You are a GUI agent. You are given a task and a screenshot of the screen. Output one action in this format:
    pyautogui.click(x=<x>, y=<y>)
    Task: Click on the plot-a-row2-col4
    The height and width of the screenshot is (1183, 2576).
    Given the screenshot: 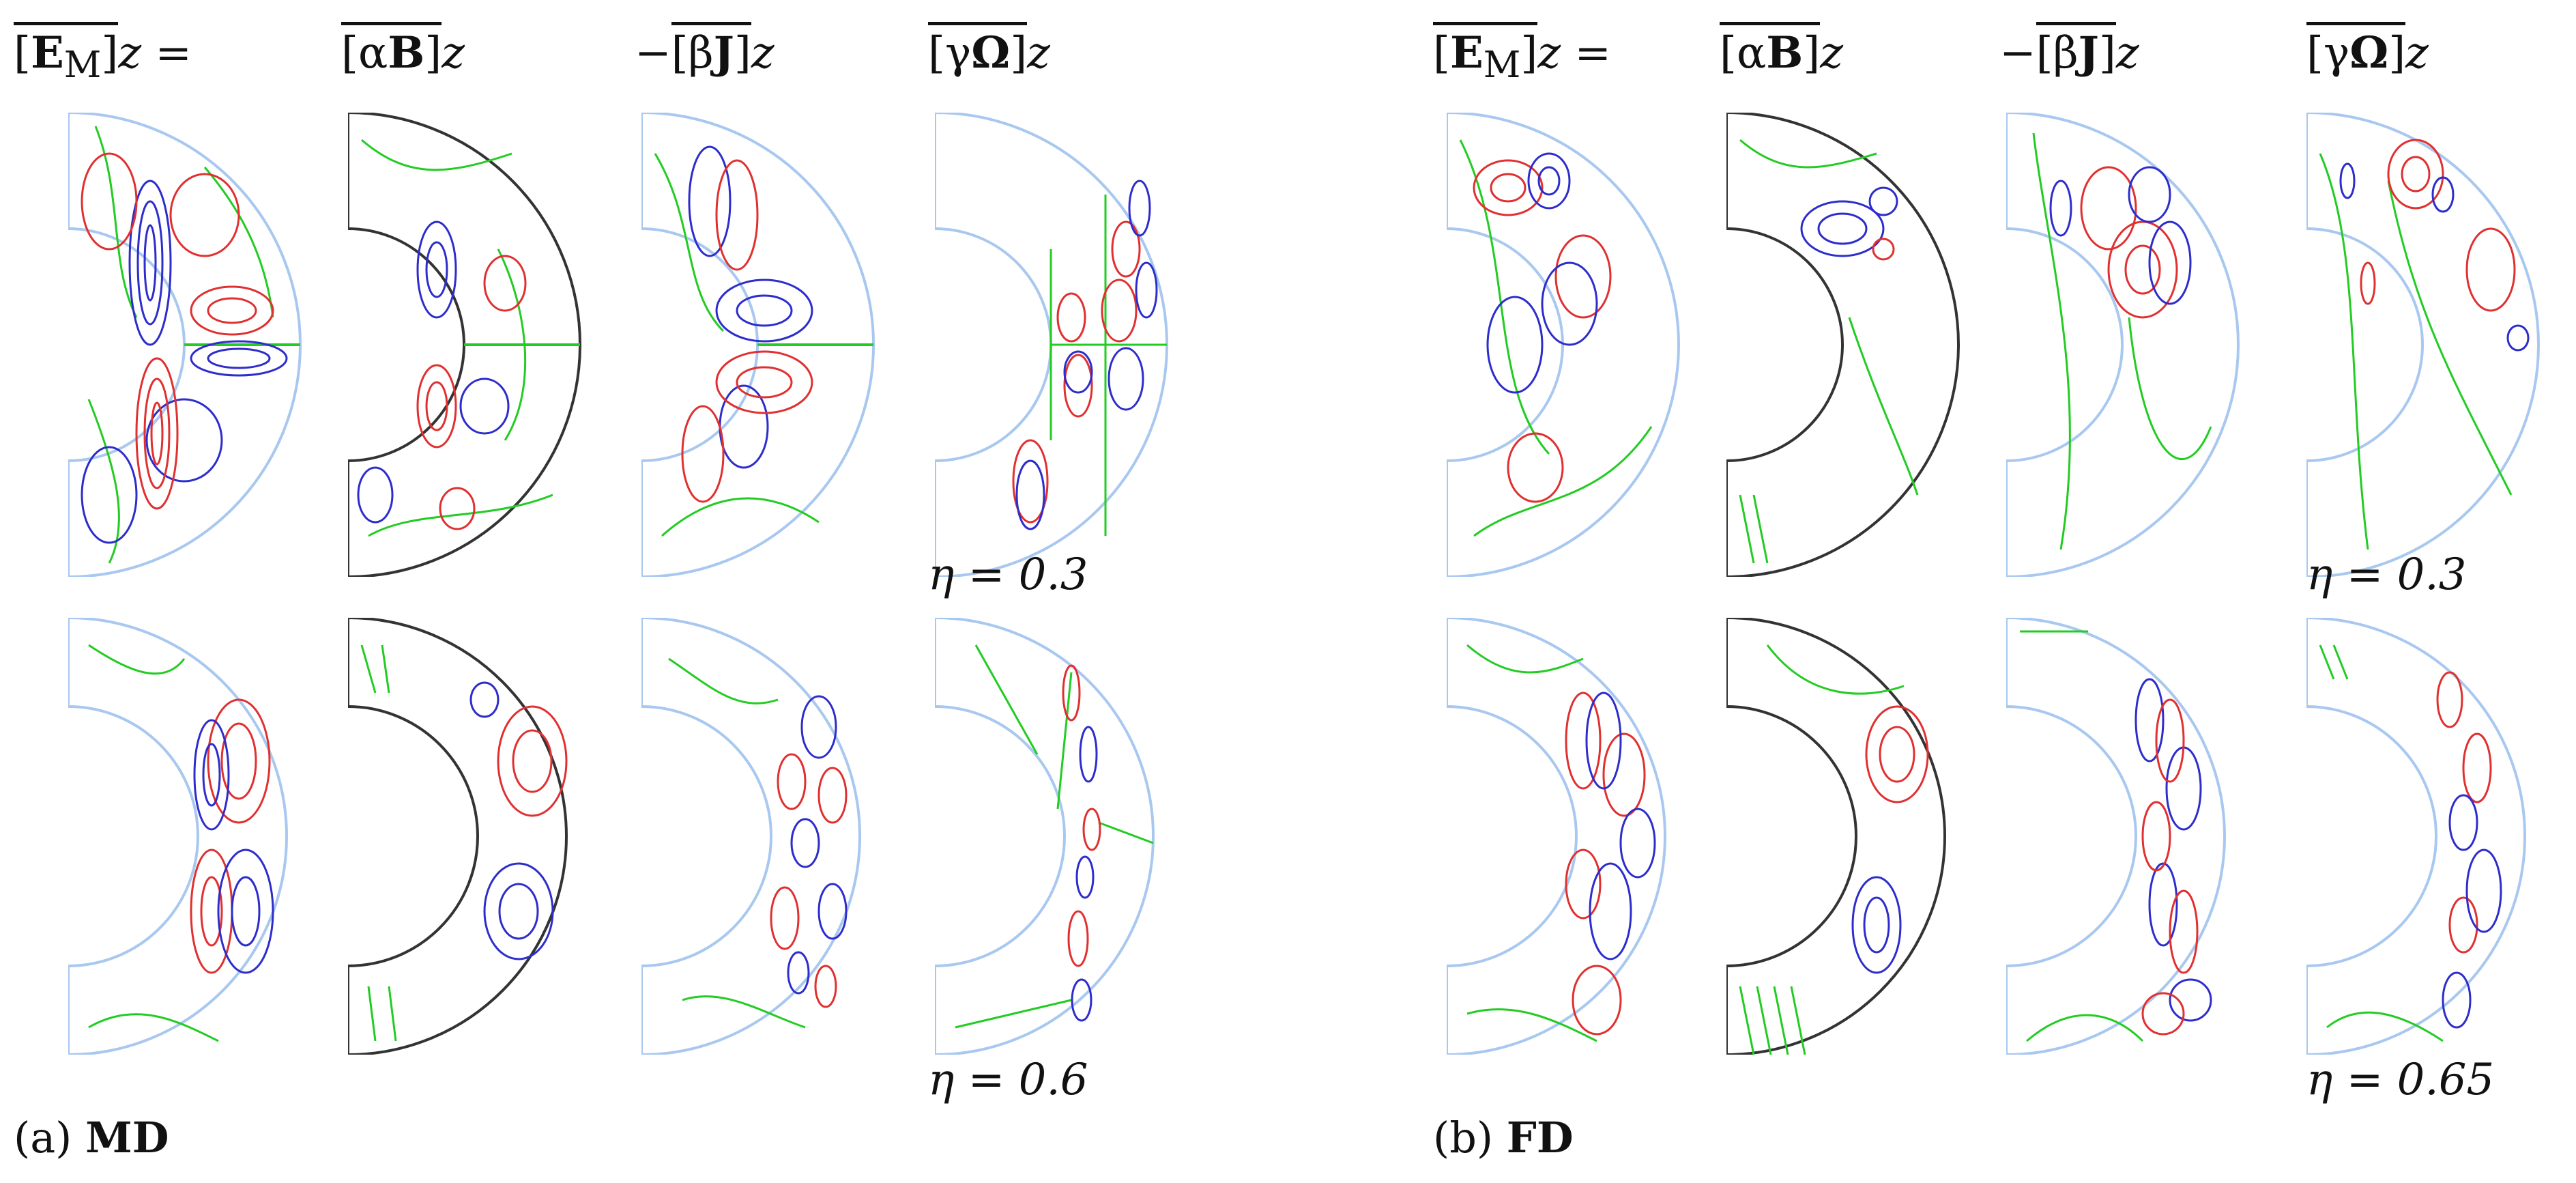 What is the action you would take?
    pyautogui.click(x=1058, y=836)
    